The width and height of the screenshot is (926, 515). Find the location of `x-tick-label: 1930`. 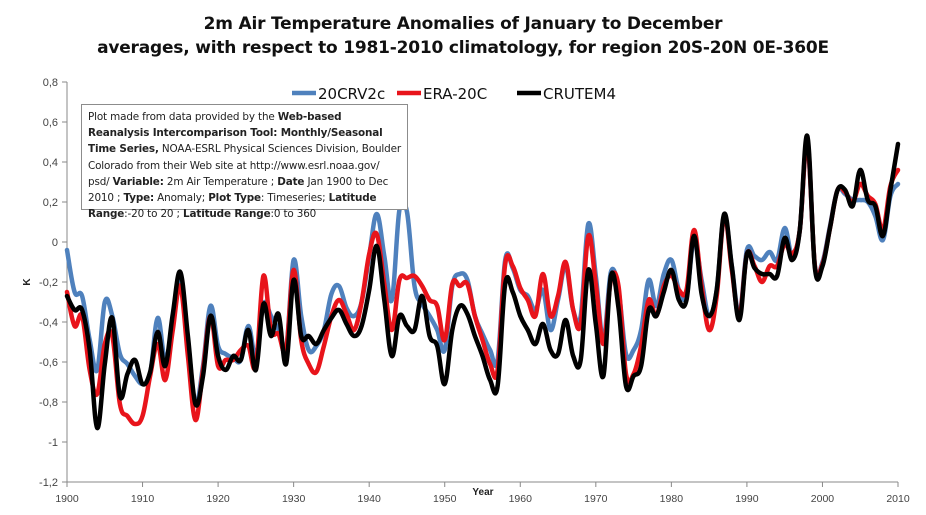

x-tick-label: 1930 is located at coordinates (294, 499).